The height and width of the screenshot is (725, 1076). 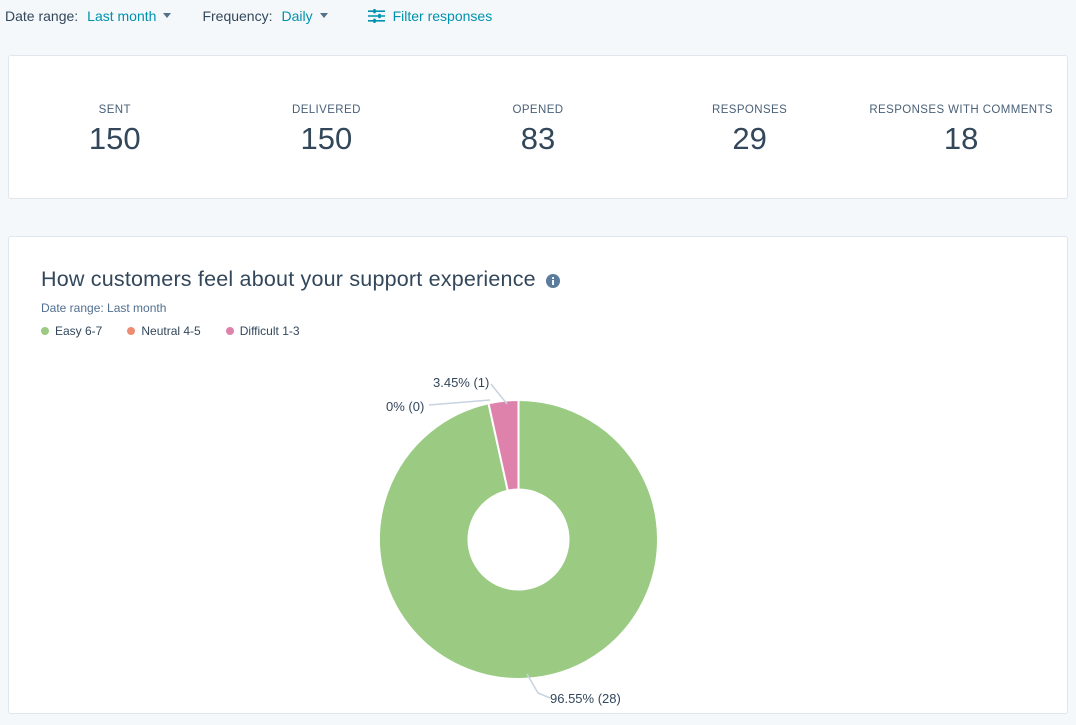 I want to click on legend-label: Easy 6-7, so click(x=79, y=331).